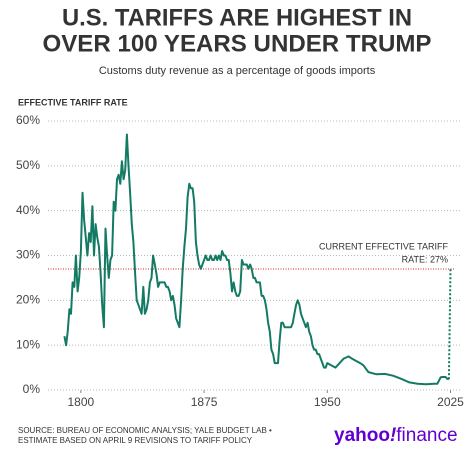  What do you see at coordinates (28, 165) in the screenshot?
I see `y-tick-label: 50%` at bounding box center [28, 165].